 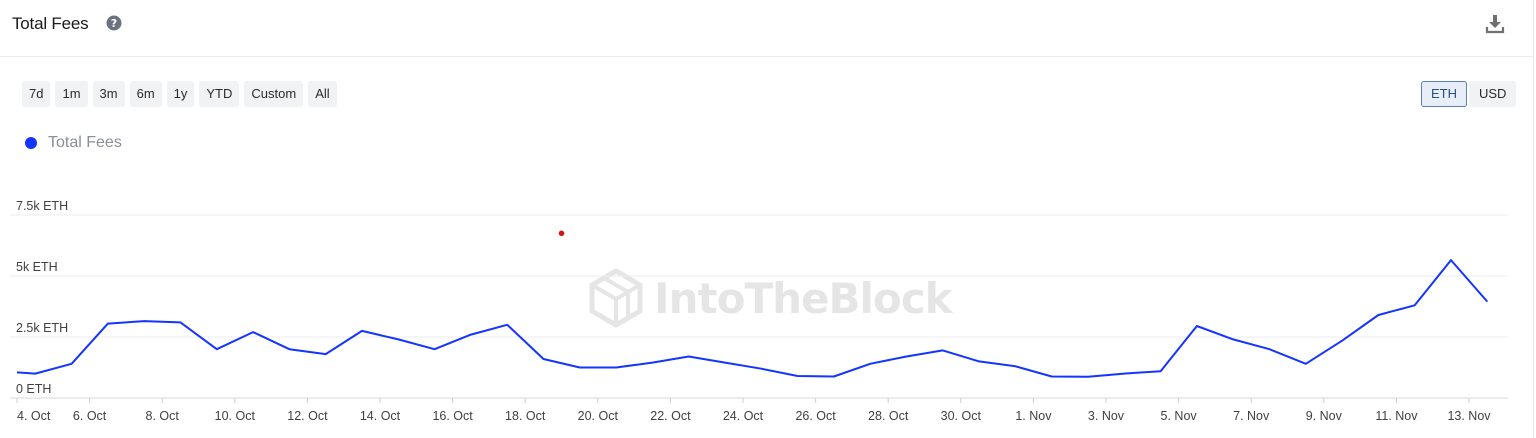 What do you see at coordinates (108, 94) in the screenshot?
I see `range-button-3m: 3m` at bounding box center [108, 94].